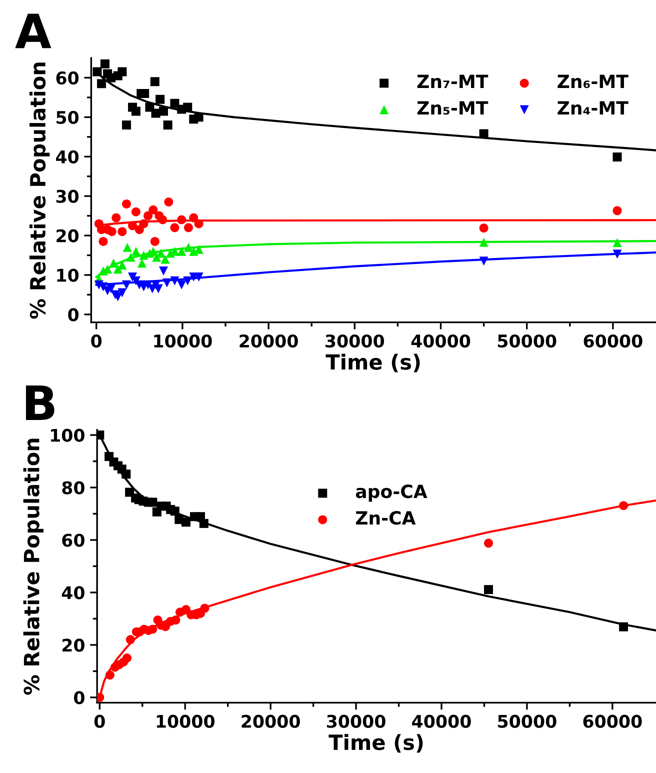 This screenshot has width=656, height=773. I want to click on legend-label: Zn₇-MT, so click(452, 81).